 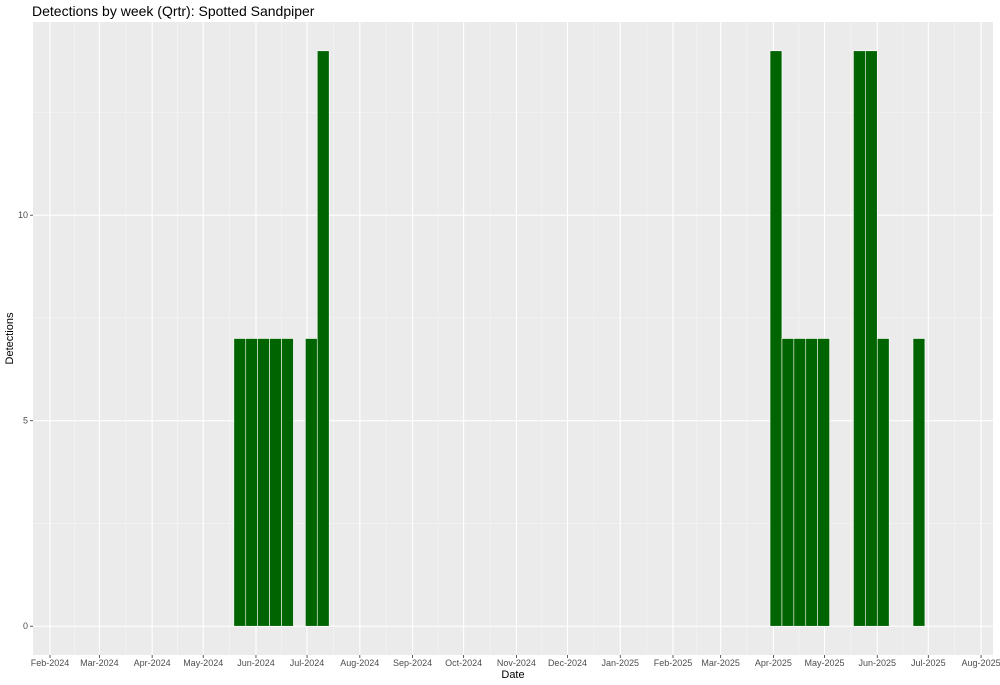 What do you see at coordinates (877, 663) in the screenshot?
I see `x-tick-label: Jun-2025` at bounding box center [877, 663].